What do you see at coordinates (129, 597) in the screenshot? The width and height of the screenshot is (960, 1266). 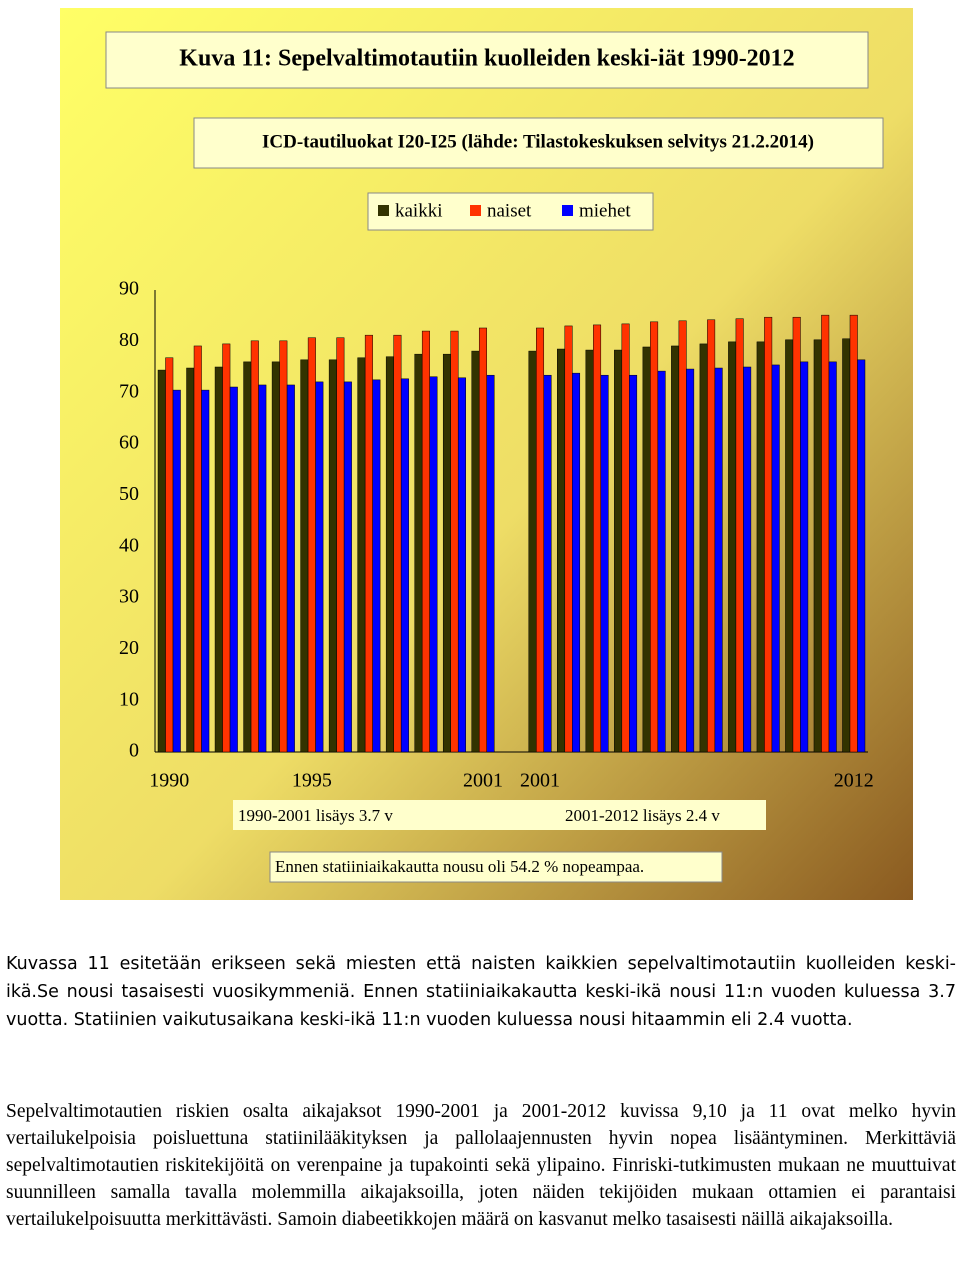 I see `y-tick-label: 30` at bounding box center [129, 597].